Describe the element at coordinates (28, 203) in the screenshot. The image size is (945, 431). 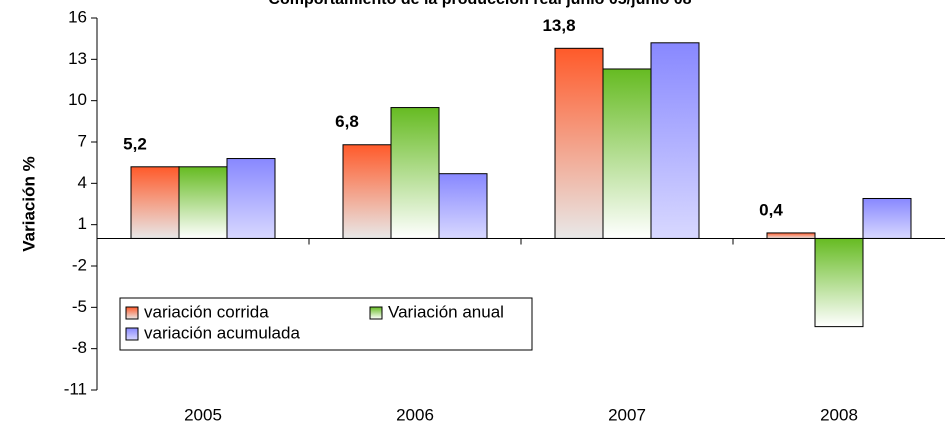
I see `y-axis-label: Variación %` at that location.